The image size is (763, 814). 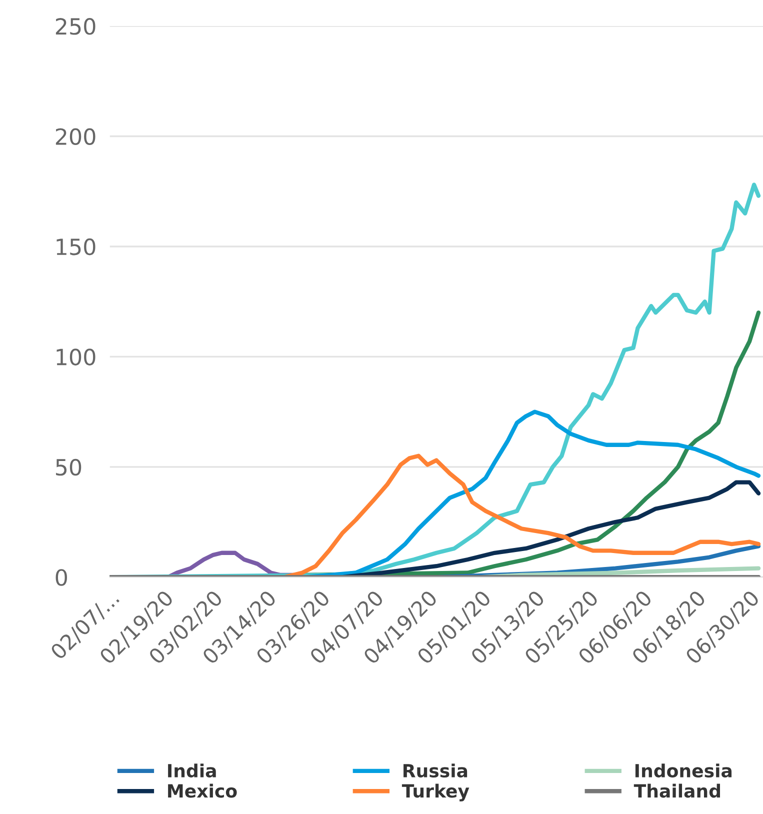 What do you see at coordinates (76, 26) in the screenshot?
I see `y-tick-label: 250` at bounding box center [76, 26].